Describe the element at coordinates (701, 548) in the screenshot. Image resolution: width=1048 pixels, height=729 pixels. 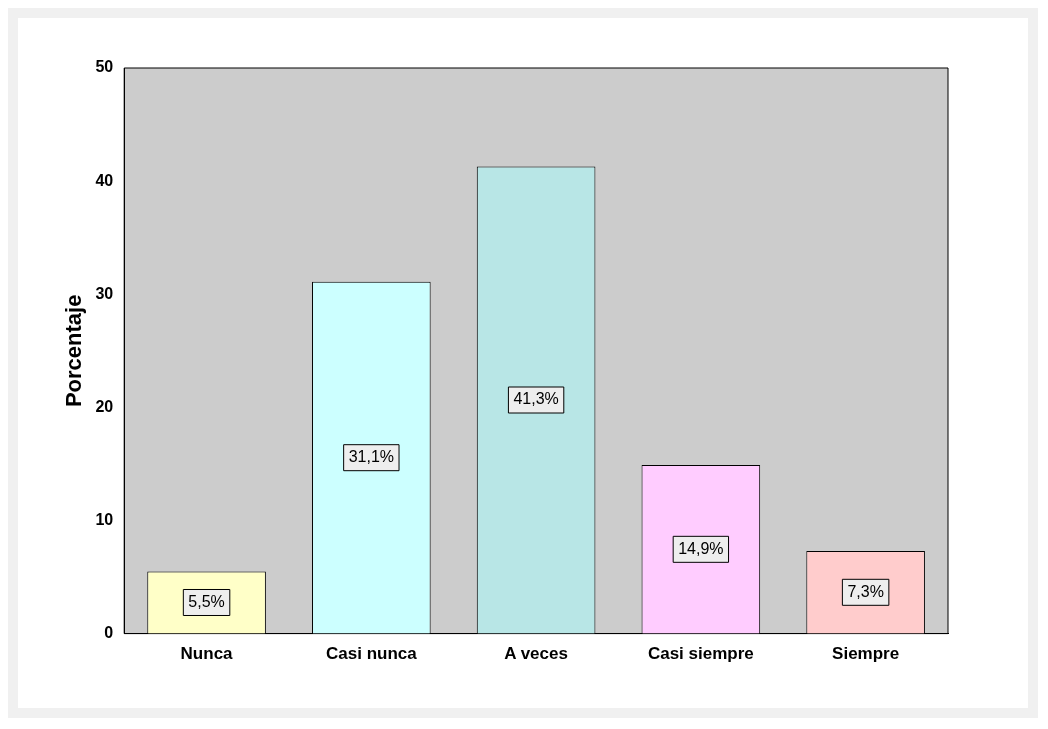
I see `data-label: 14,9%` at that location.